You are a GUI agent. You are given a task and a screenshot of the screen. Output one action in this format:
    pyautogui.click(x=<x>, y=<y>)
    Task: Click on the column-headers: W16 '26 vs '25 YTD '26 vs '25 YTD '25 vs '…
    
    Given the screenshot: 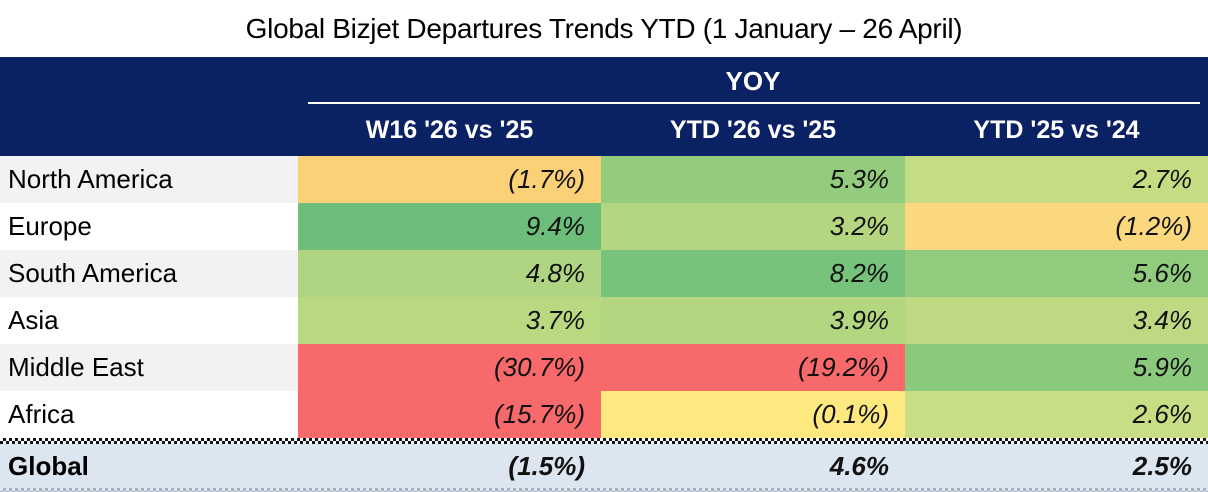 What is the action you would take?
    pyautogui.click(x=753, y=130)
    